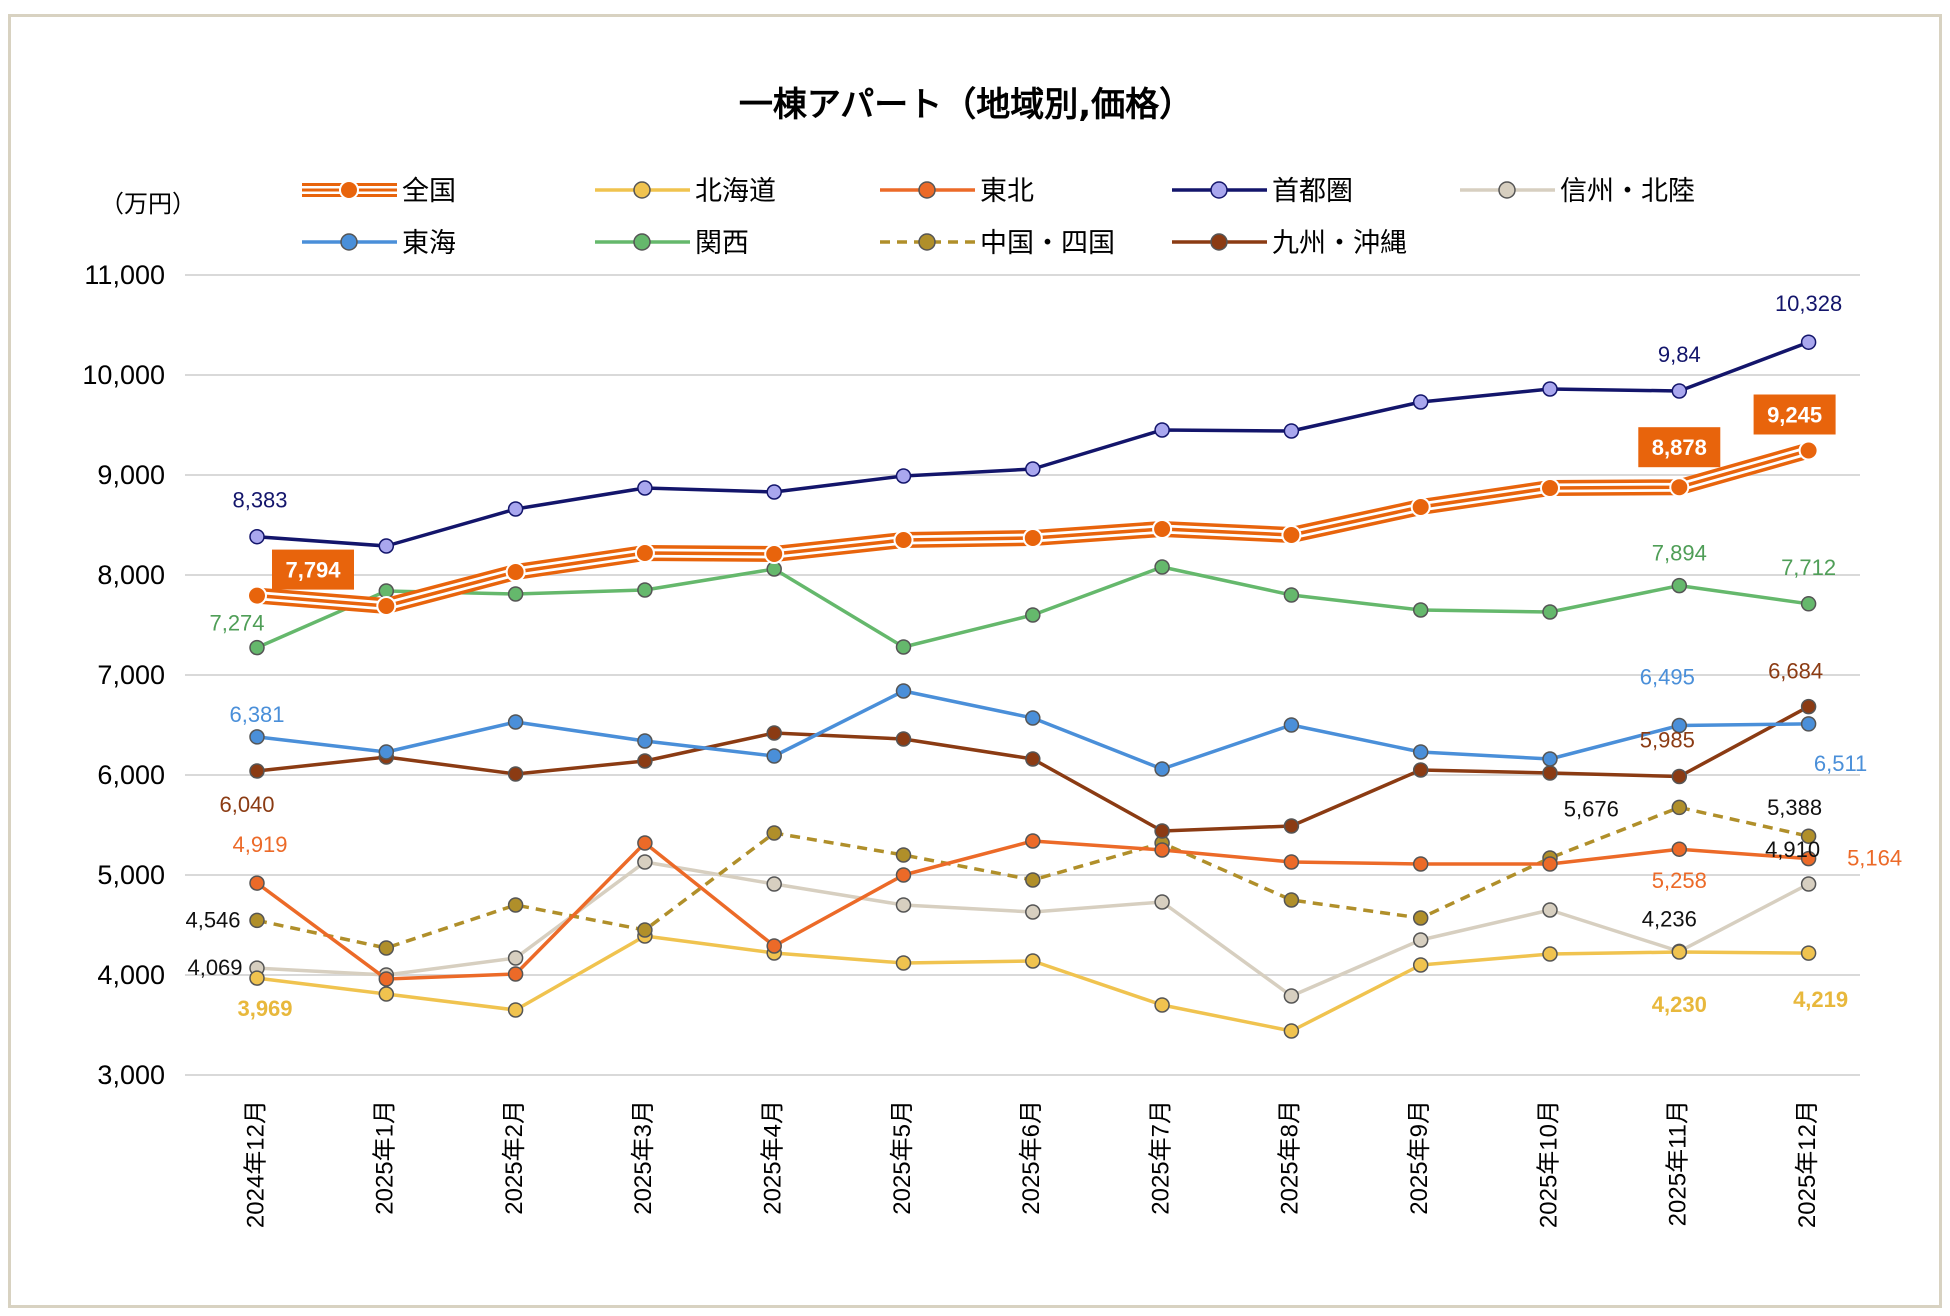 This screenshot has width=1950, height=1316. What do you see at coordinates (1808, 567) in the screenshot?
I see `data-label: 7,712` at bounding box center [1808, 567].